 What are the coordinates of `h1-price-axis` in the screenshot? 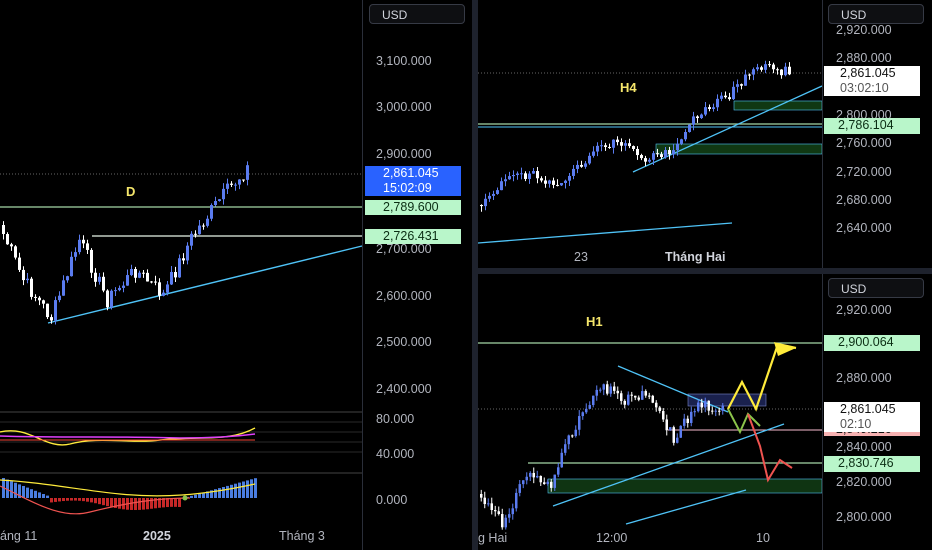 It's located at (877, 412).